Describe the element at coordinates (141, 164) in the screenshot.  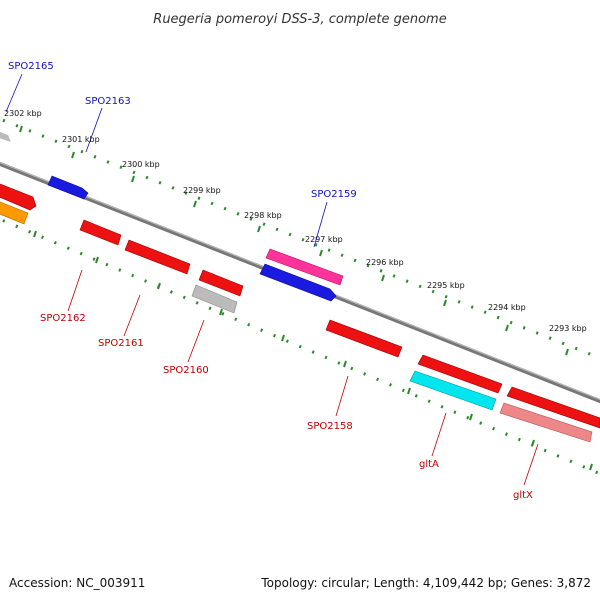
I see `tick-label: 2300 kbp` at that location.